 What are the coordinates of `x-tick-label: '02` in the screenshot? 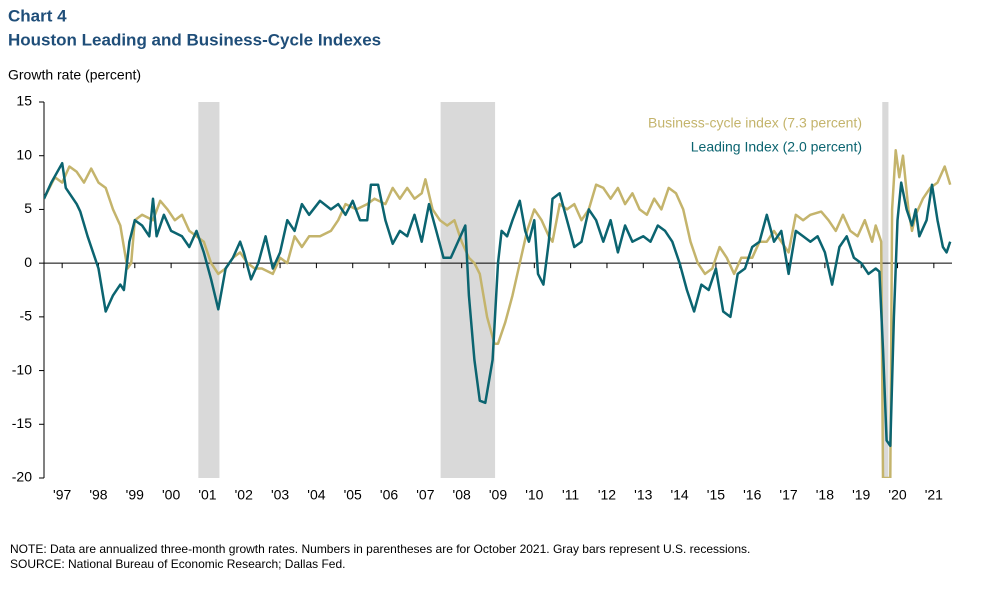 It's located at (244, 495).